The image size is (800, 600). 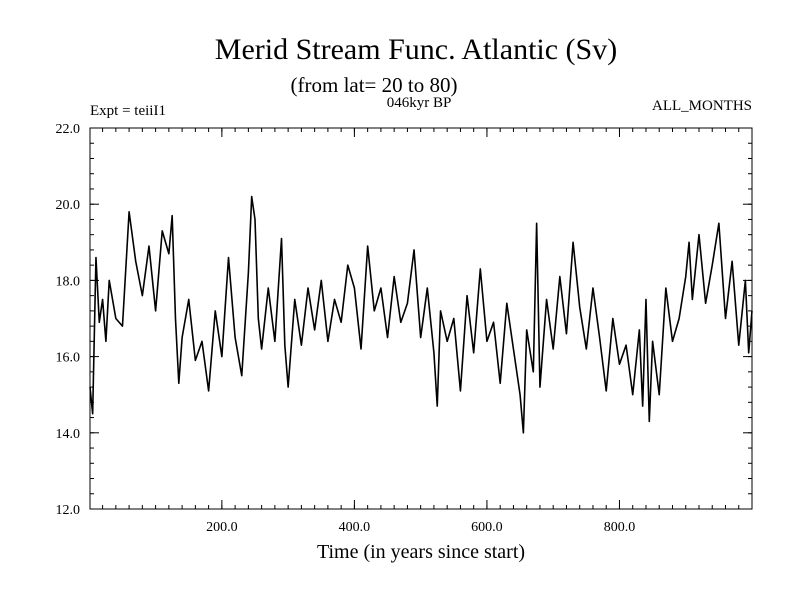 I want to click on chart-title: Merid Stream Func. Atlantic (Sv), so click(x=416, y=49).